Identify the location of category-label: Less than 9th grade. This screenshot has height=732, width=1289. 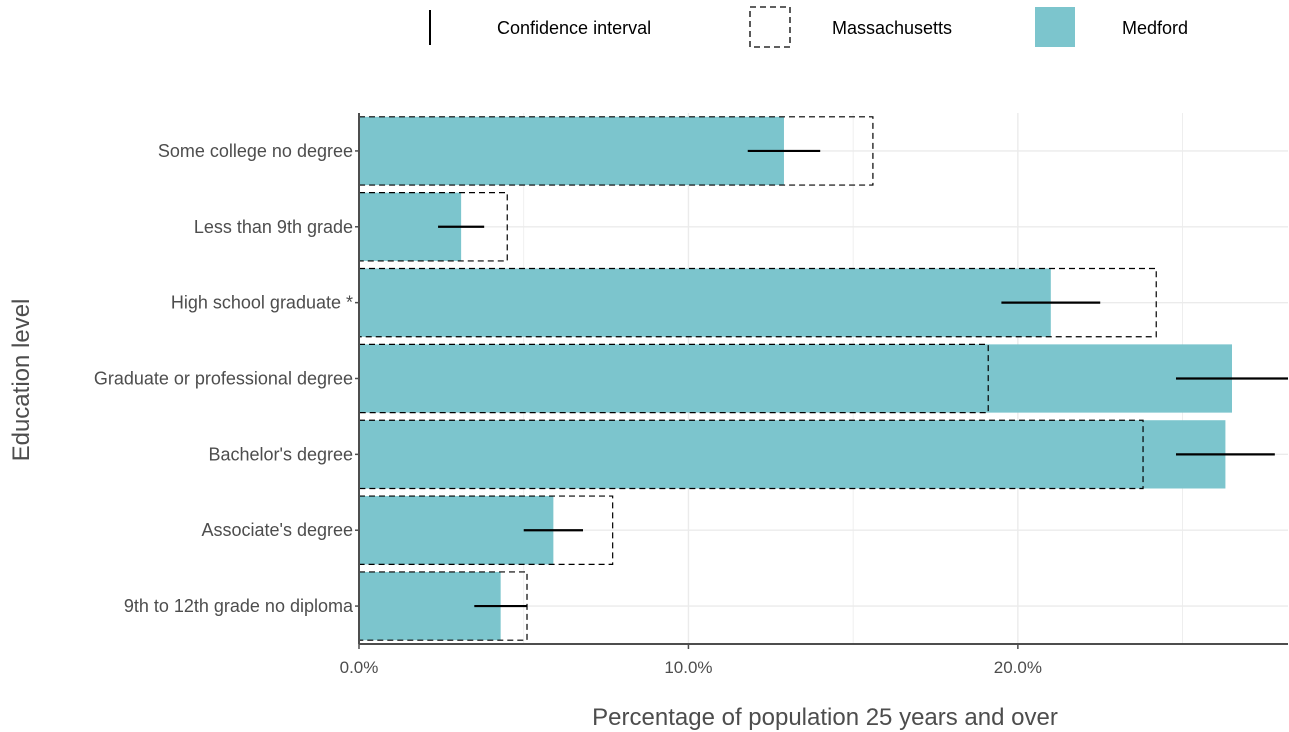
(273, 227).